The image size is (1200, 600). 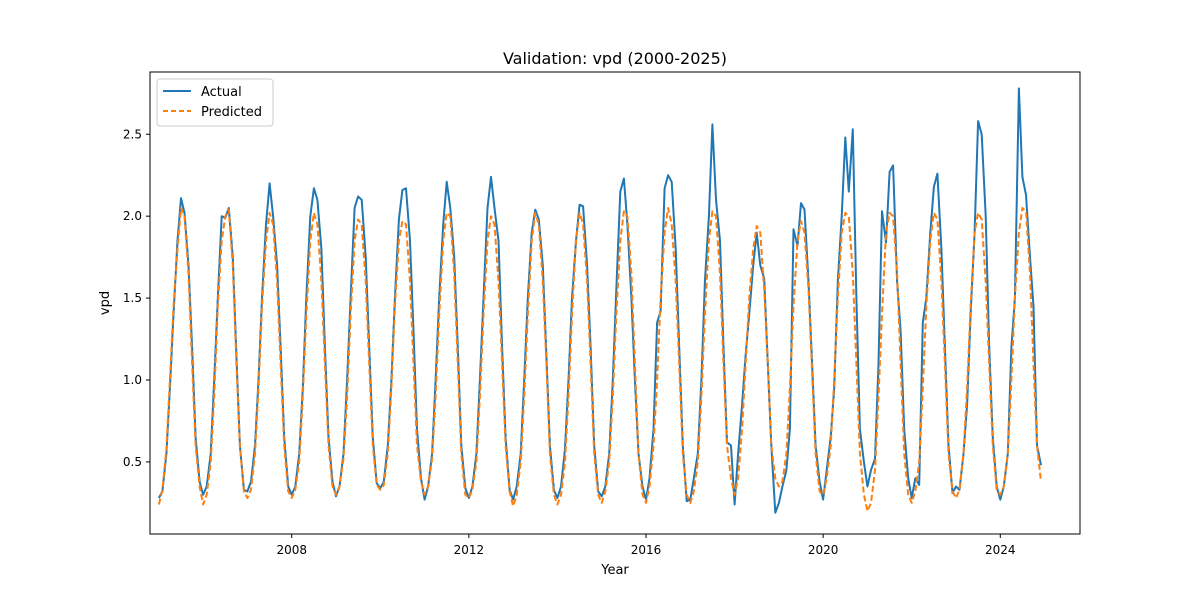 What do you see at coordinates (823, 550) in the screenshot?
I see `x-tick-label: 2020` at bounding box center [823, 550].